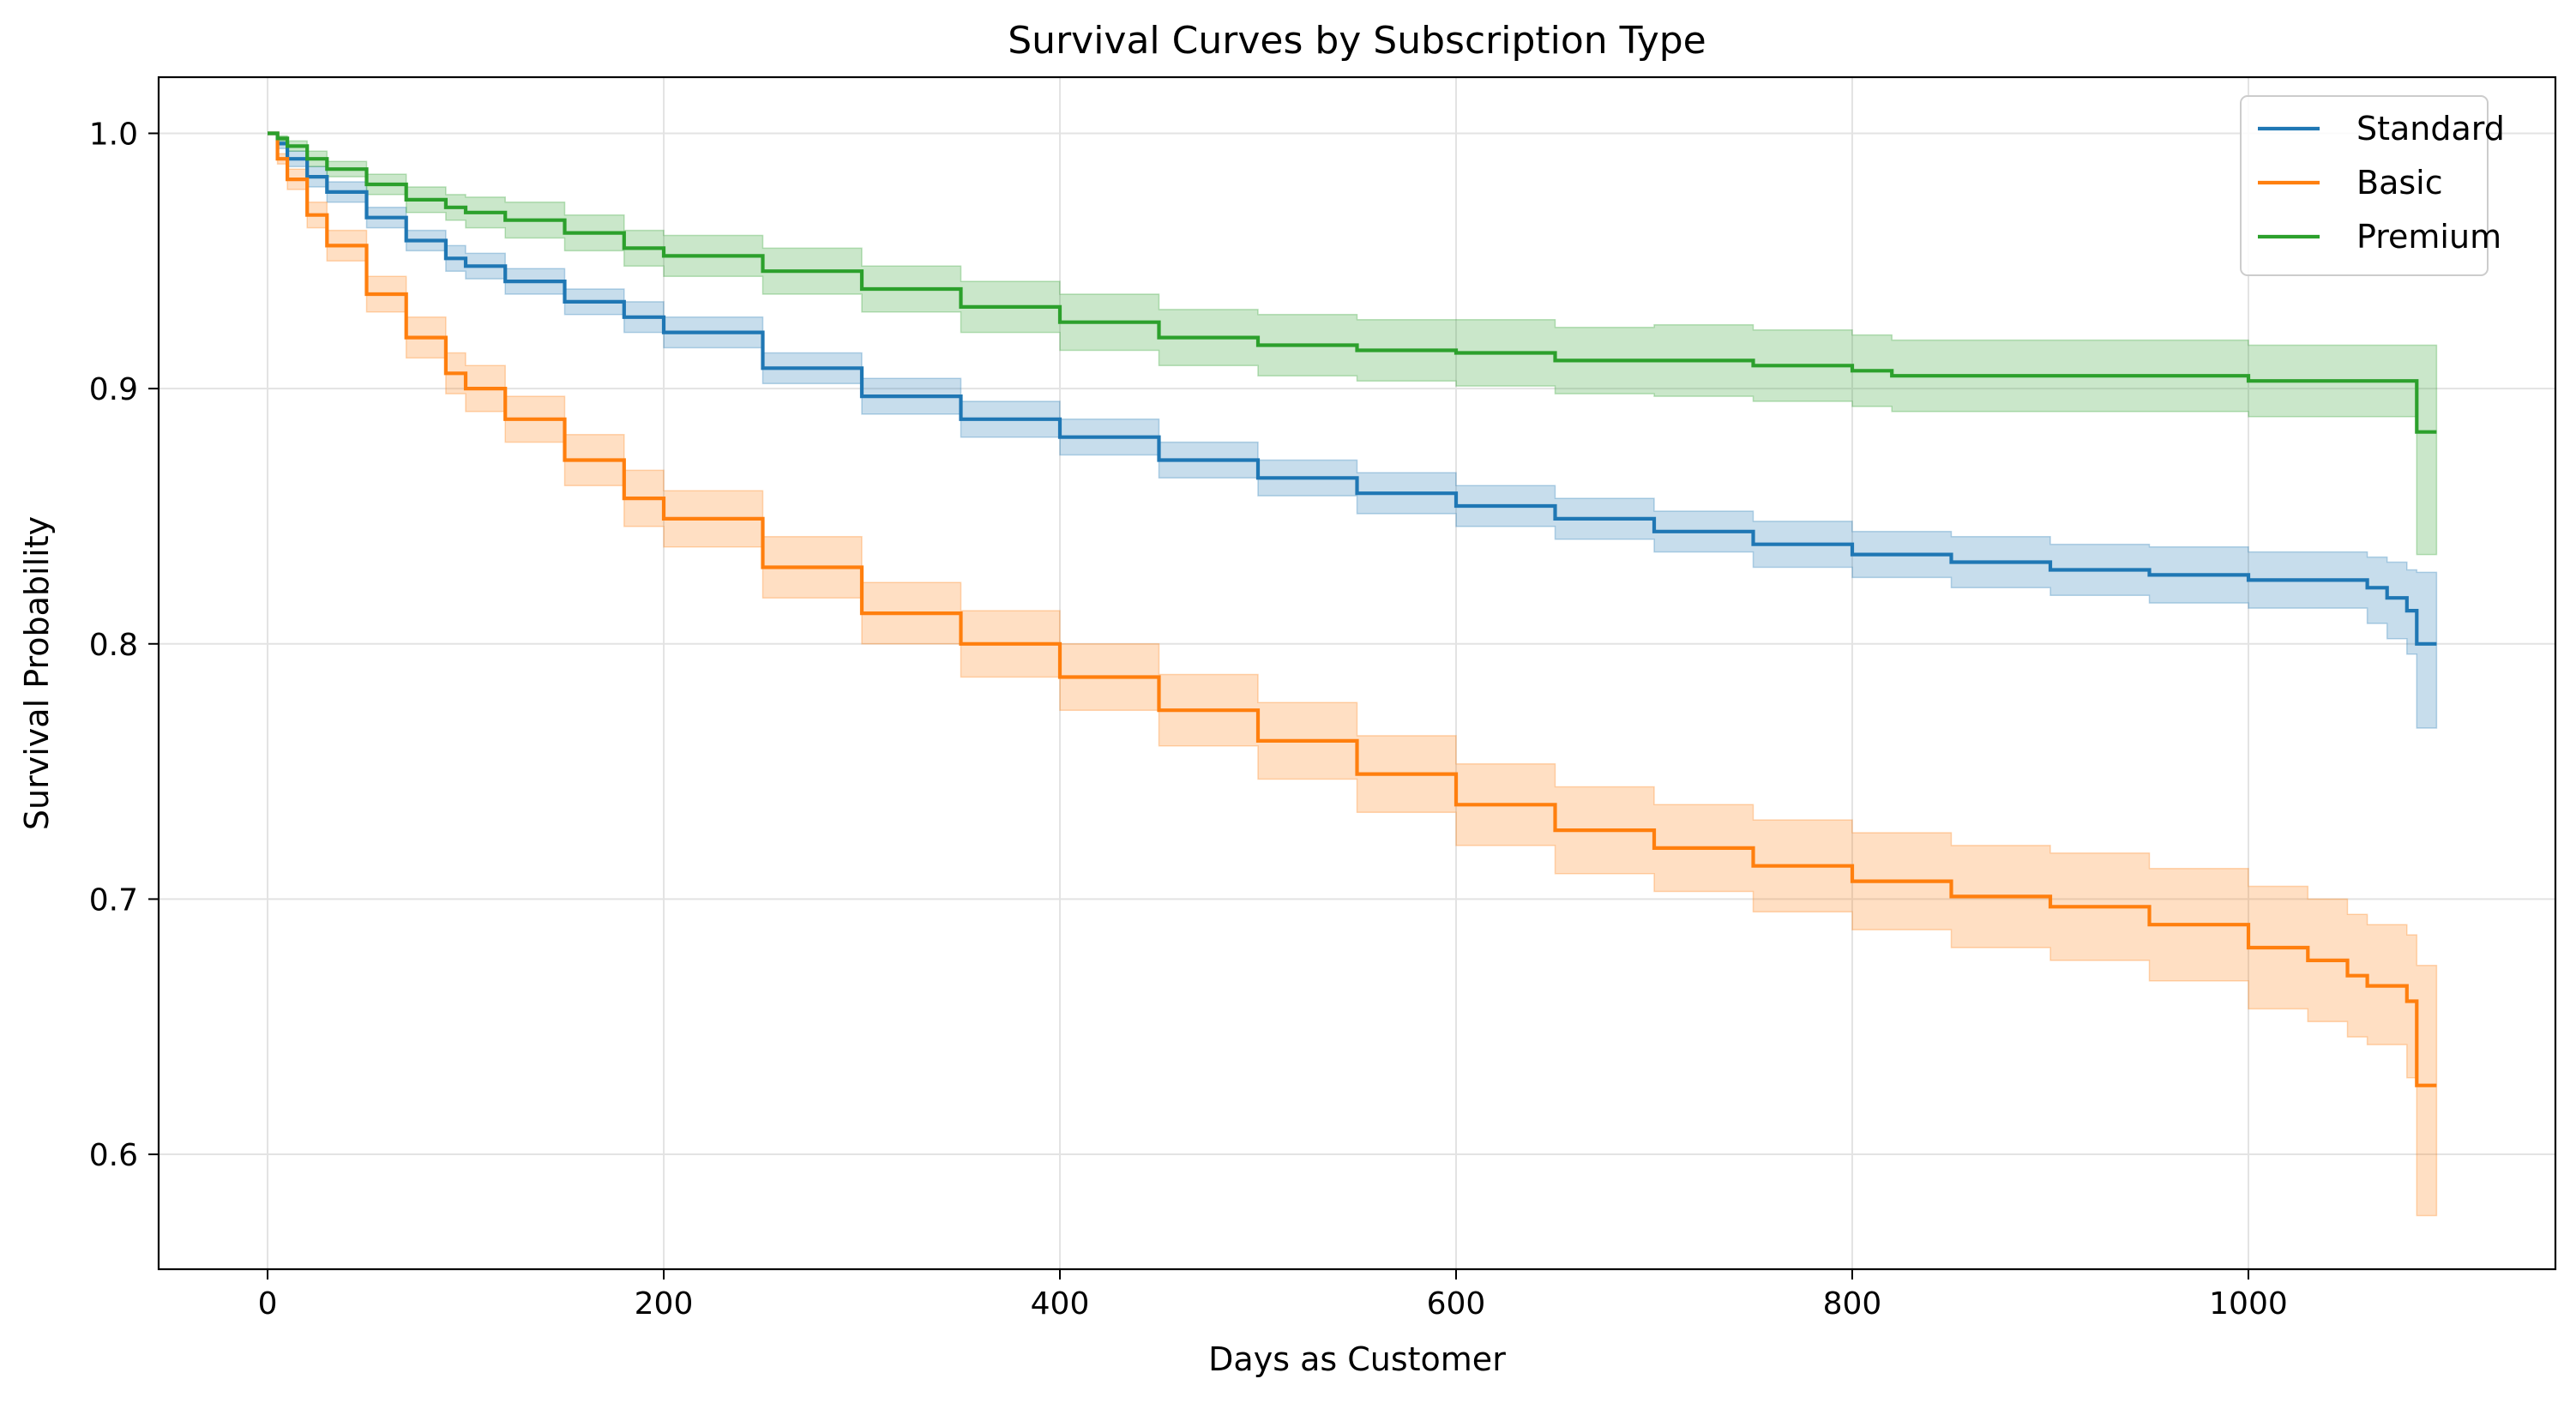  I want to click on y-tick-label: 0.6, so click(113, 1155).